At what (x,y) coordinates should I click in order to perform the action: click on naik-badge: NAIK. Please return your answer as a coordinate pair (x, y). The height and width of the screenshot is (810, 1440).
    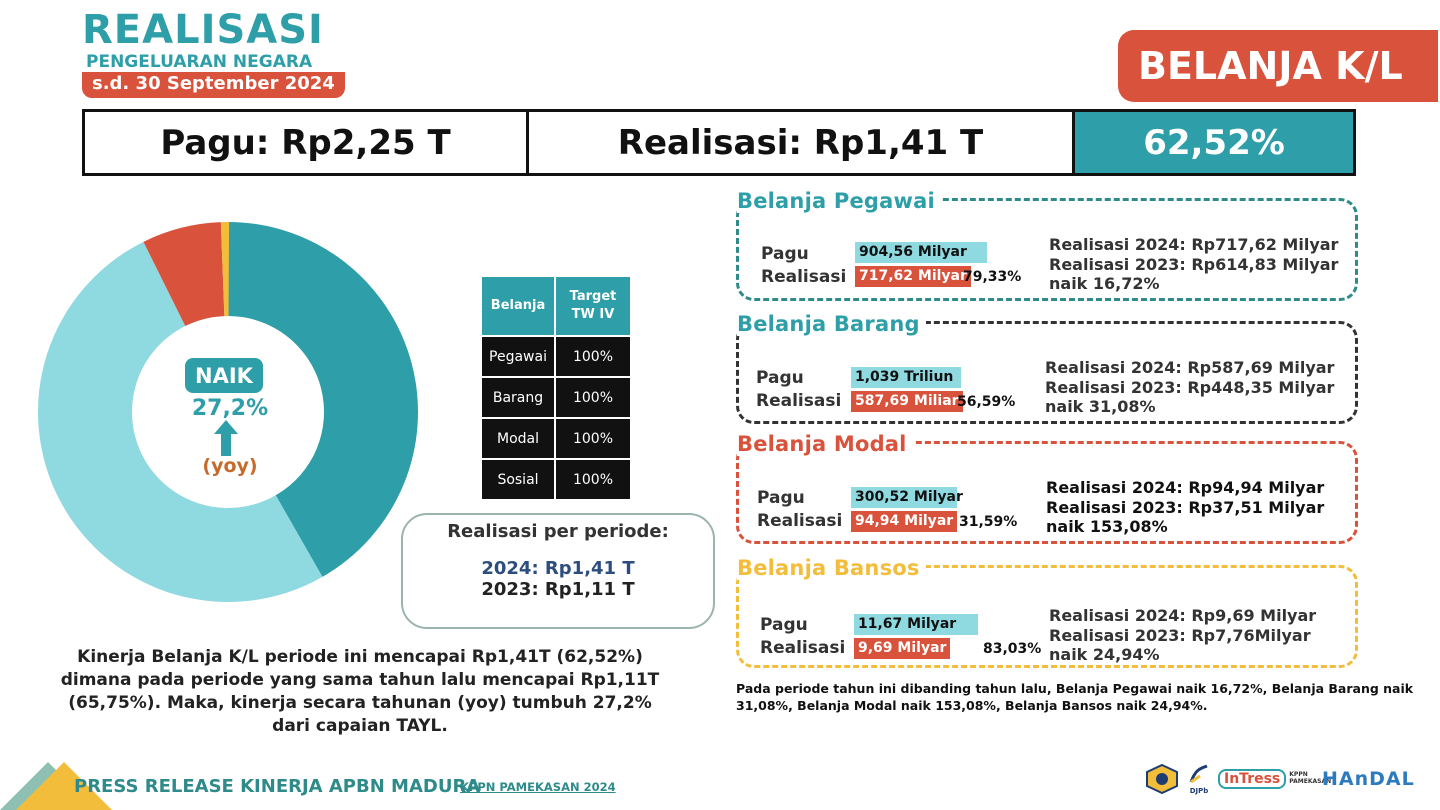
    Looking at the image, I should click on (224, 375).